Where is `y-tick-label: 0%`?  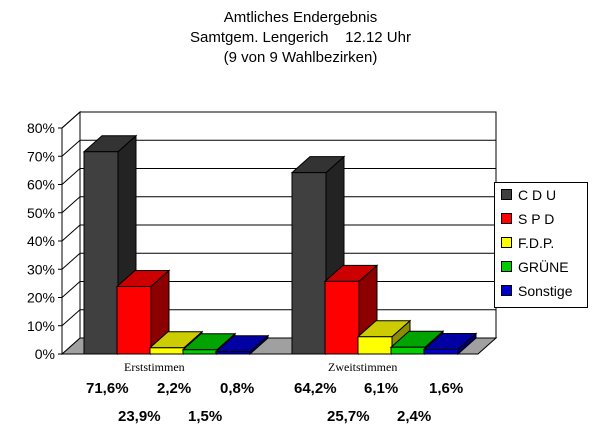 y-tick-label: 0% is located at coordinates (45, 354).